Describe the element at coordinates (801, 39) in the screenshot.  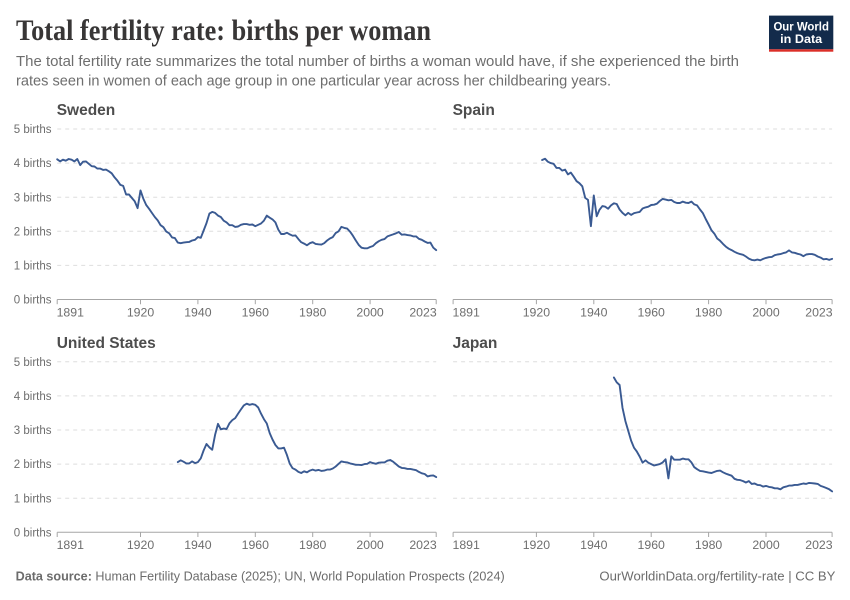
I see `svg-text: in Data` at that location.